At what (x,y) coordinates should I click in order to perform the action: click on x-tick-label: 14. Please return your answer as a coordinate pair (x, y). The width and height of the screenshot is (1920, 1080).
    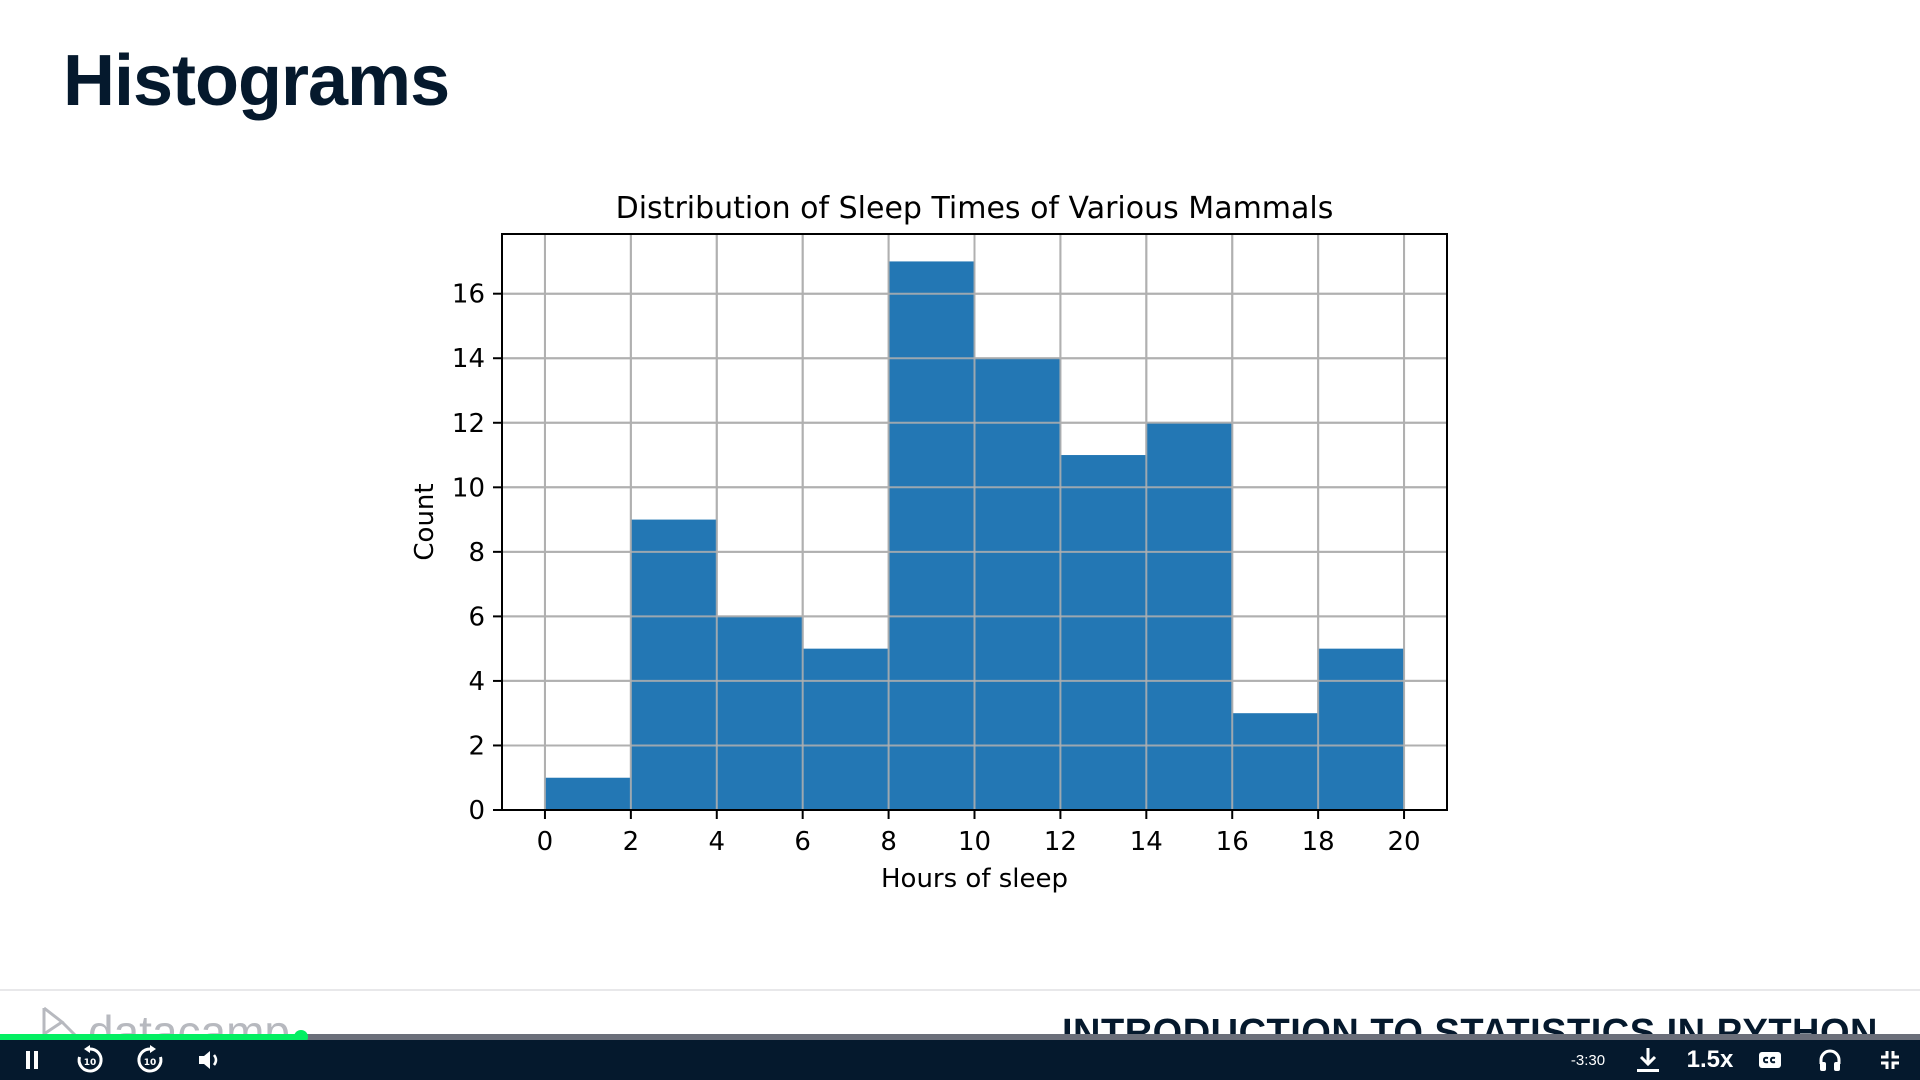
    Looking at the image, I should click on (1146, 842).